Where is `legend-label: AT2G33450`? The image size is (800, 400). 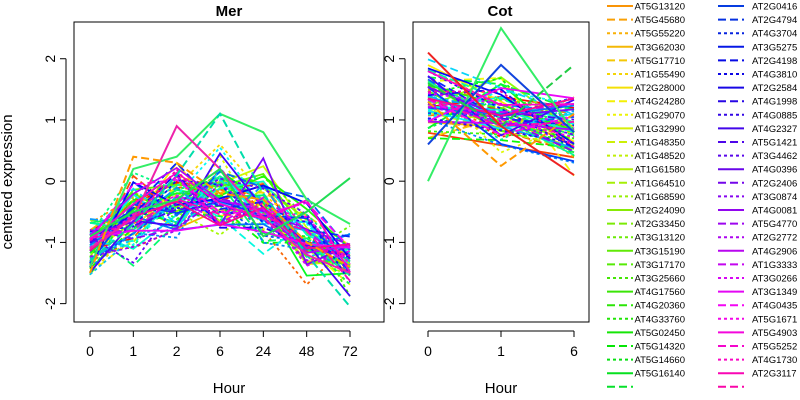
legend-label: AT2G33450 is located at coordinates (659, 224).